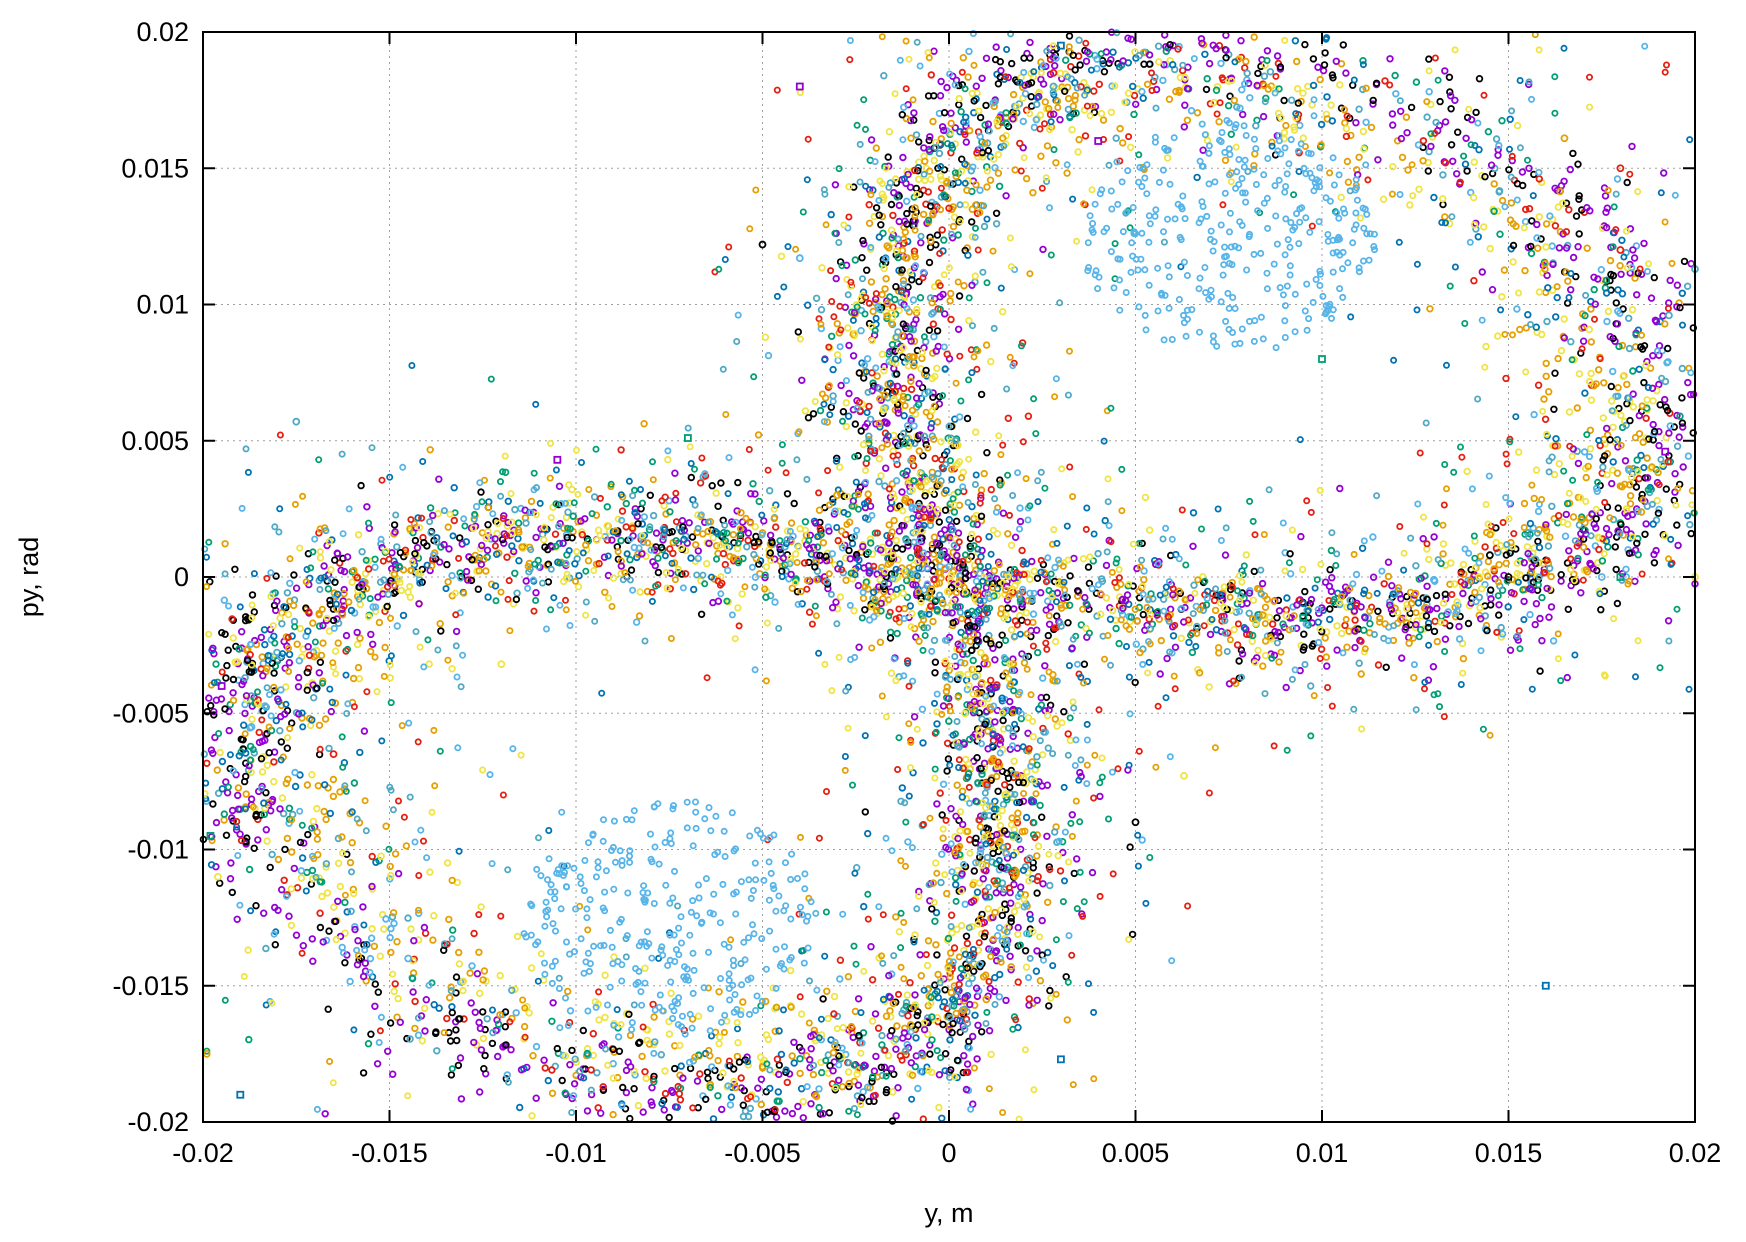 Image resolution: width=1746 pixels, height=1242 pixels. I want to click on y-tick-label: 0, so click(181, 577).